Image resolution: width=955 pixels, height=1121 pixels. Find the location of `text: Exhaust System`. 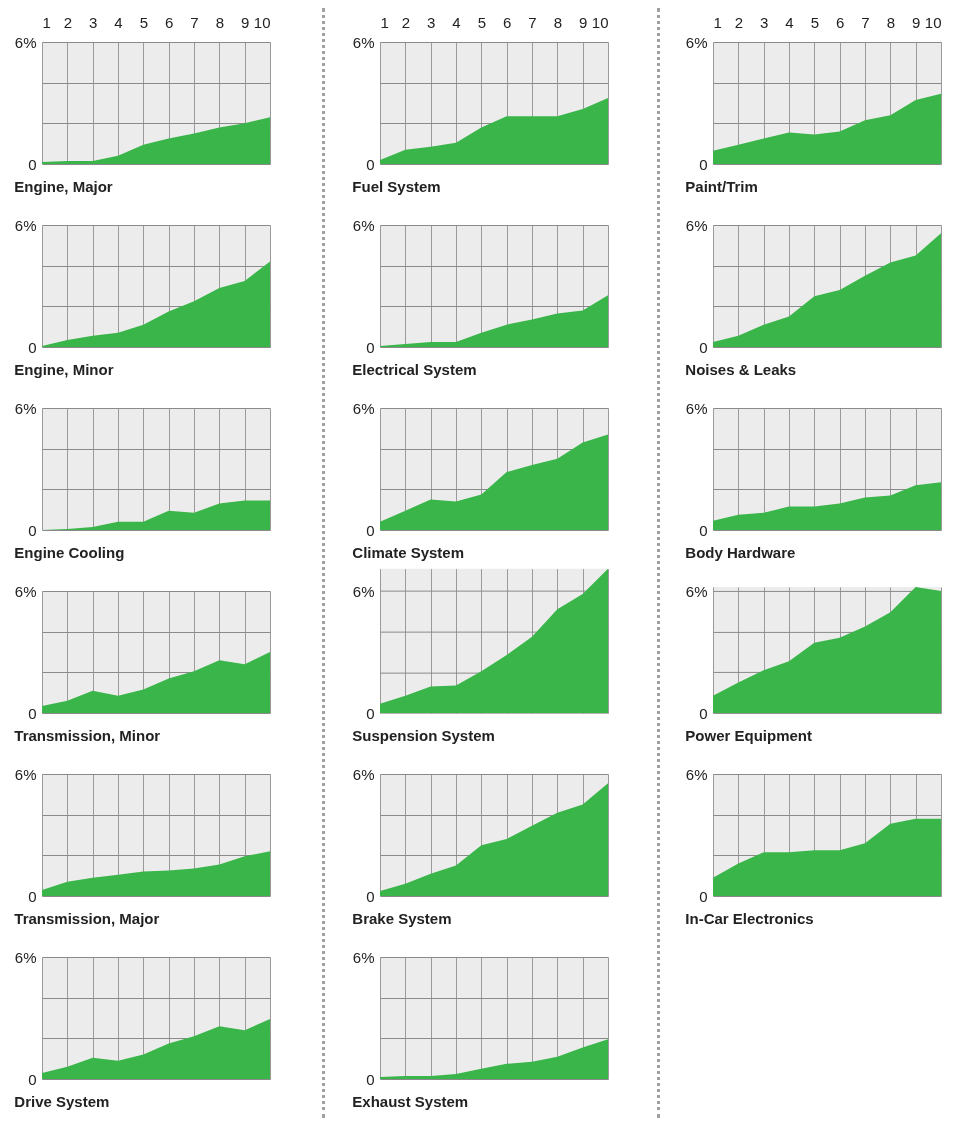

text: Exhaust System is located at coordinates (410, 1101).